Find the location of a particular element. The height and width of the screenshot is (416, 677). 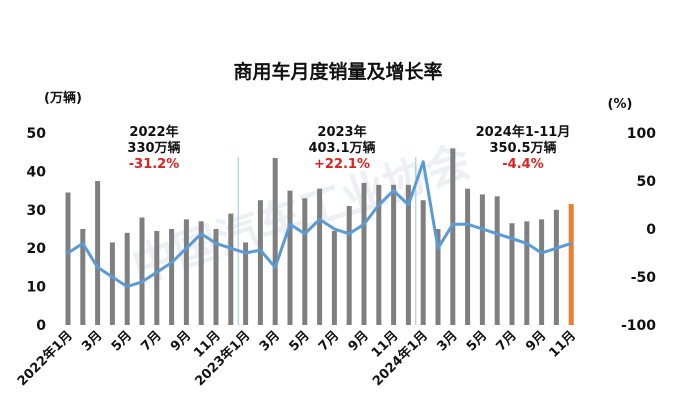

annotation-2-change: -4.4% is located at coordinates (522, 164).